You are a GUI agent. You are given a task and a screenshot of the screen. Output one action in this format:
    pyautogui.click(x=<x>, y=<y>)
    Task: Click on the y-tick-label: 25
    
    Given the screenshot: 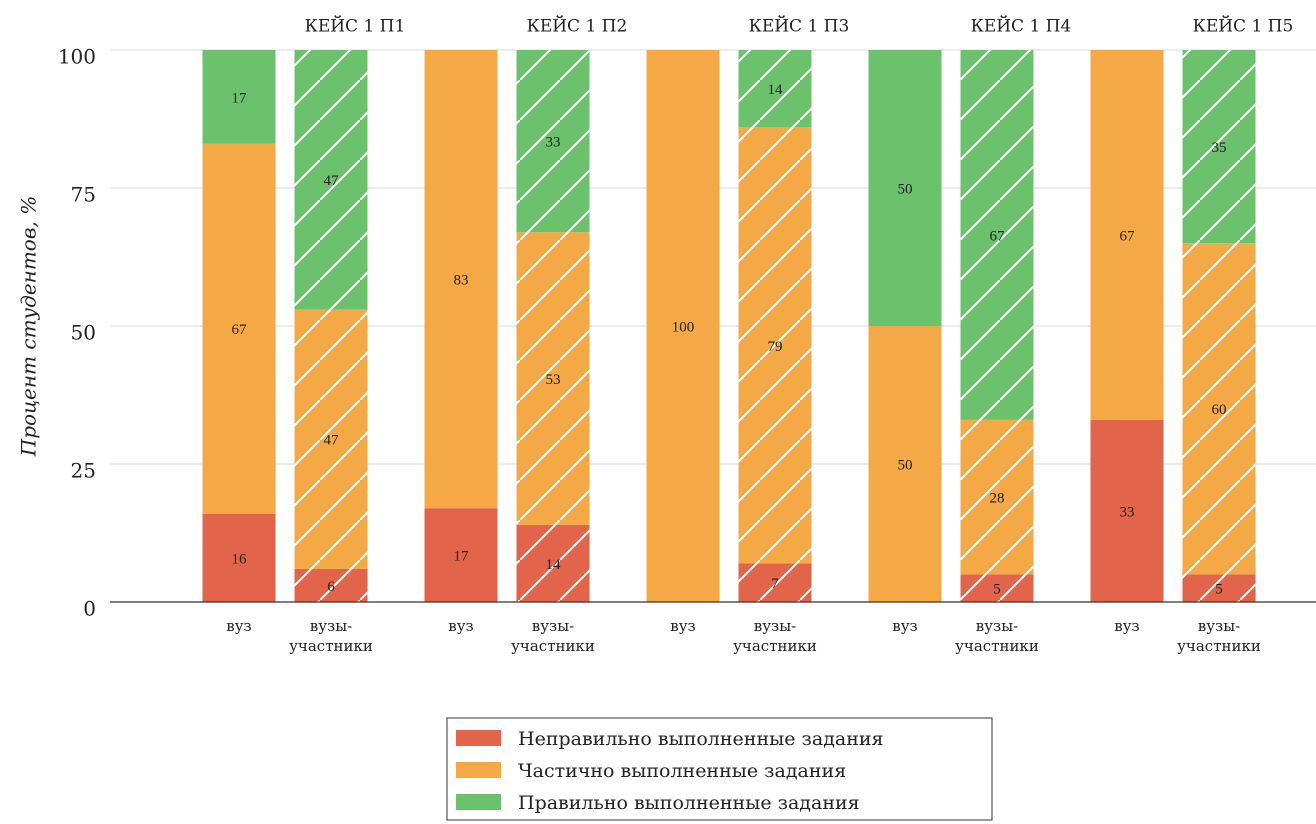 What is the action you would take?
    pyautogui.click(x=83, y=471)
    